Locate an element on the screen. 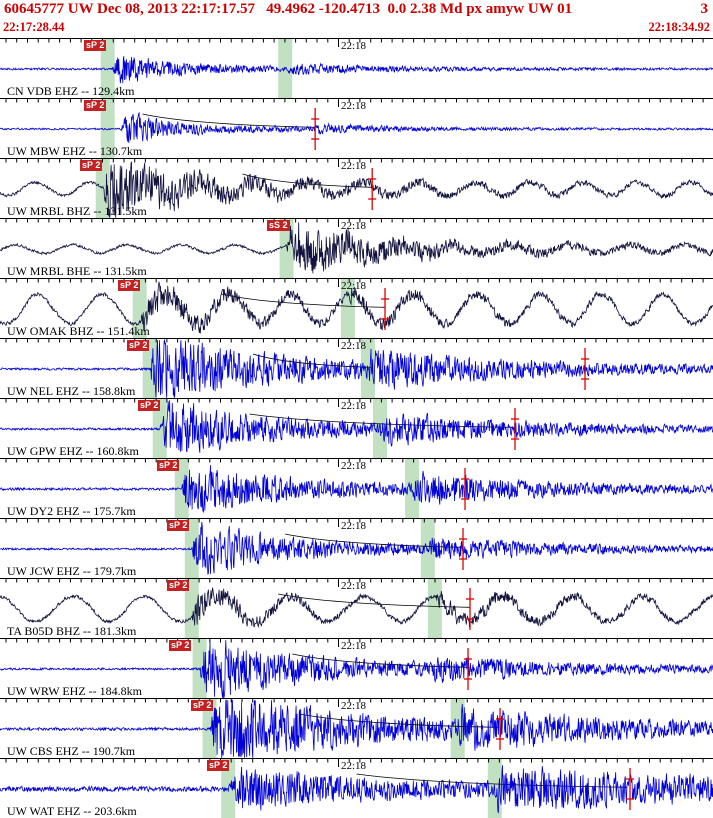 This screenshot has height=818, width=713. station-label: UW DY2 EHZ -- 175.7km is located at coordinates (71, 511).